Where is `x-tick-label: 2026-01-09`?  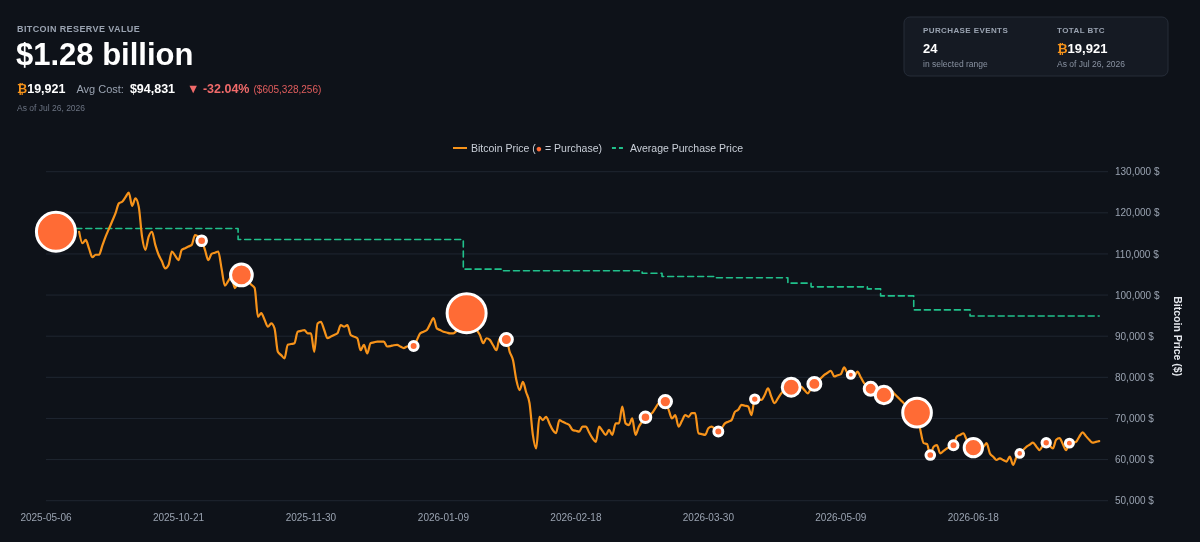
x-tick-label: 2026-01-09 is located at coordinates (443, 517).